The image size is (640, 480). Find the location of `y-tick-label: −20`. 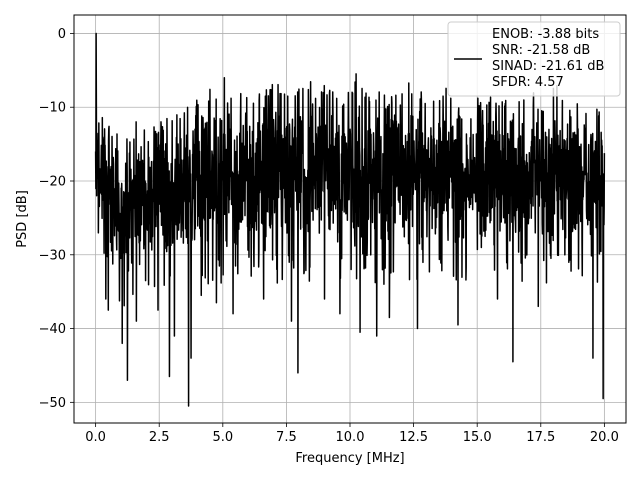

y-tick-label: −20 is located at coordinates (52, 182).